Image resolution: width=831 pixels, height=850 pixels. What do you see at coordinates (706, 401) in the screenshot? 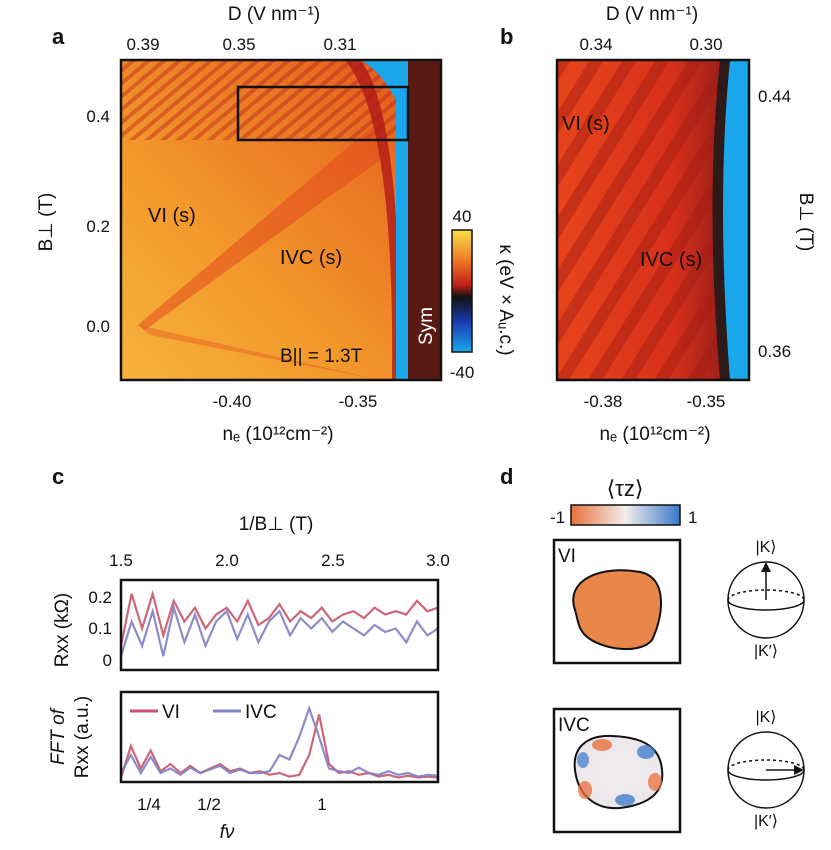
I see `panel-b-bottom-tick: -0.35` at bounding box center [706, 401].